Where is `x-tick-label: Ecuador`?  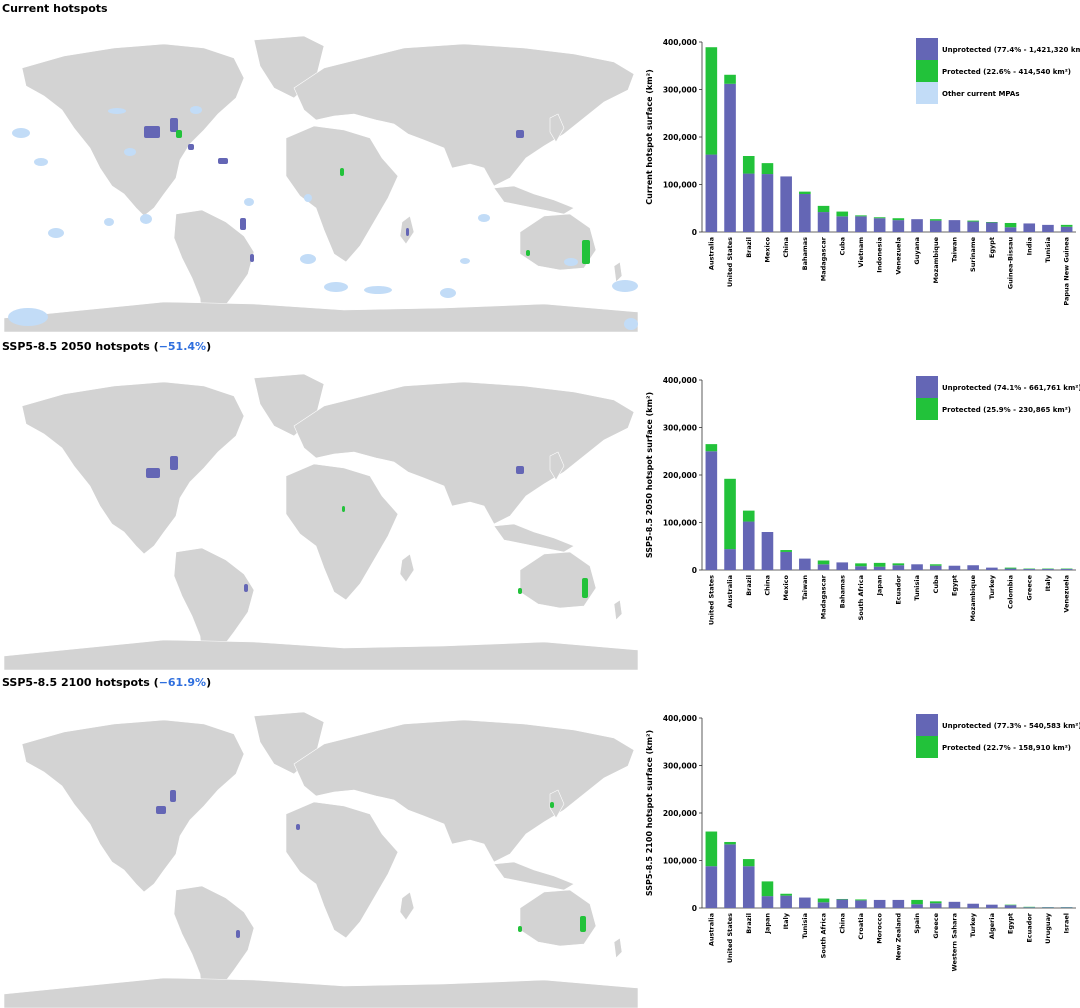
x-tick-label: Ecuador is located at coordinates (1029, 927).